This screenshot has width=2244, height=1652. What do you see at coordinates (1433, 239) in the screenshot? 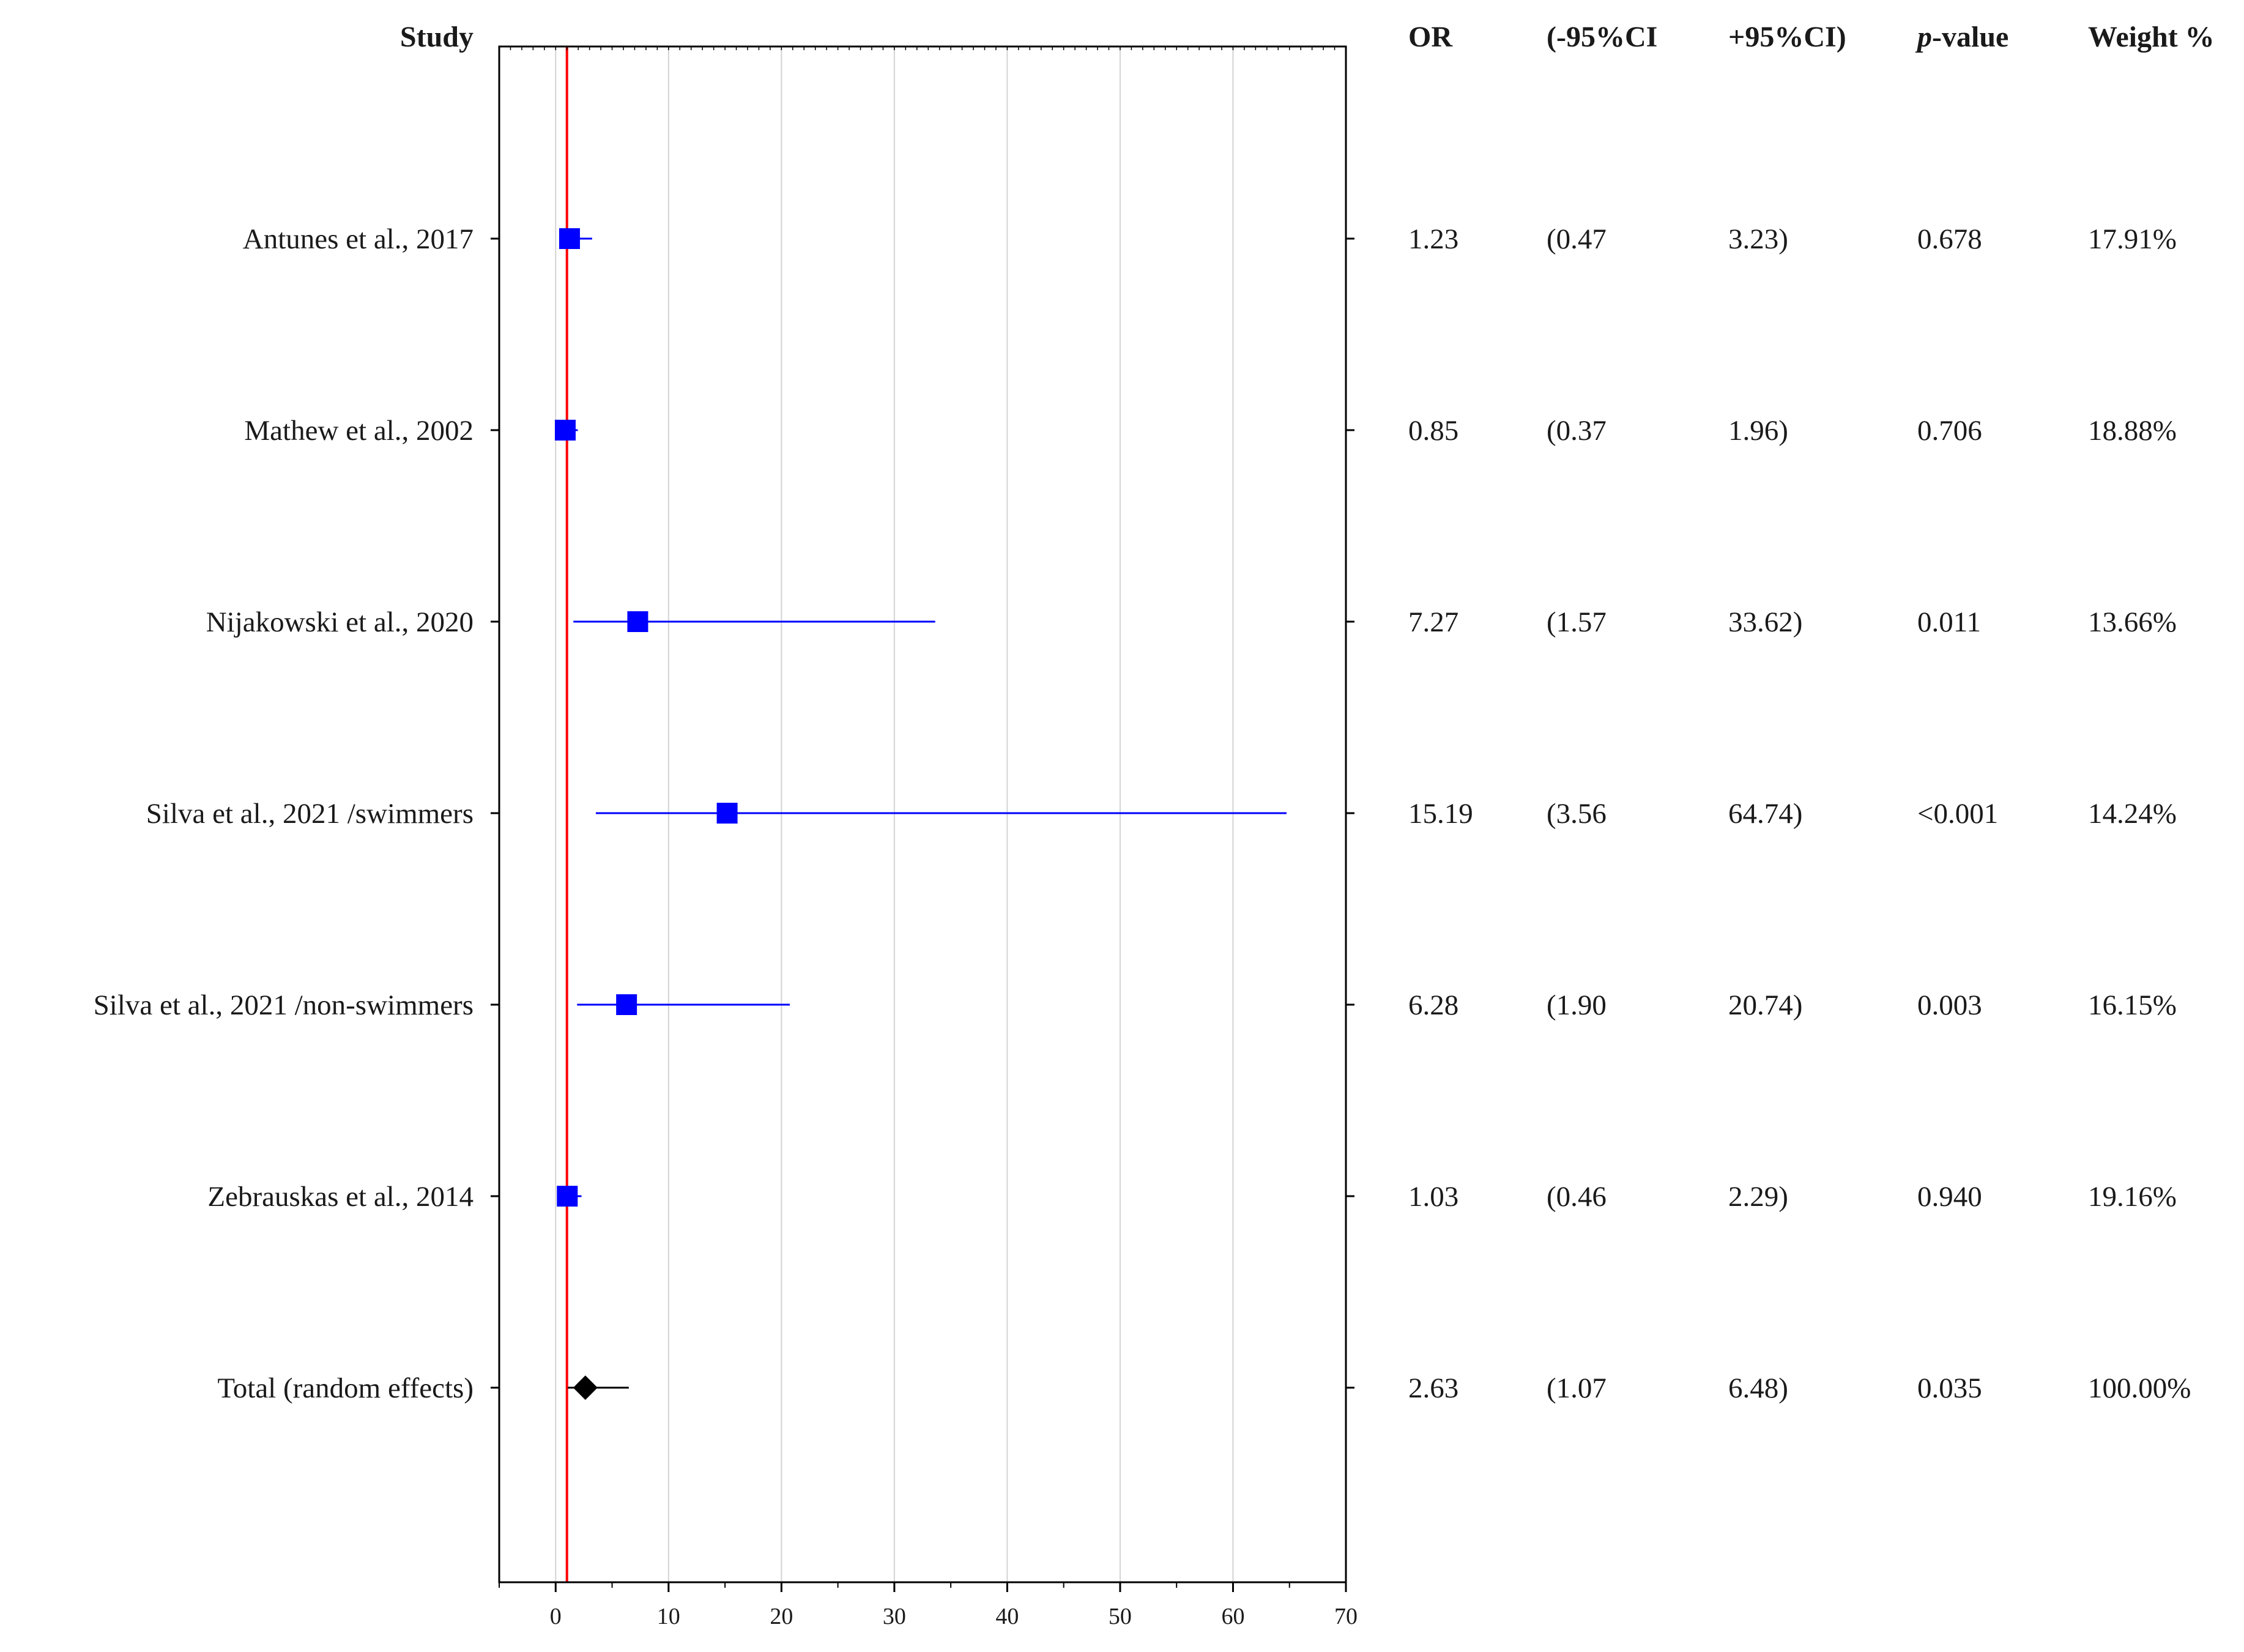
I see `or-value: 1.23` at bounding box center [1433, 239].